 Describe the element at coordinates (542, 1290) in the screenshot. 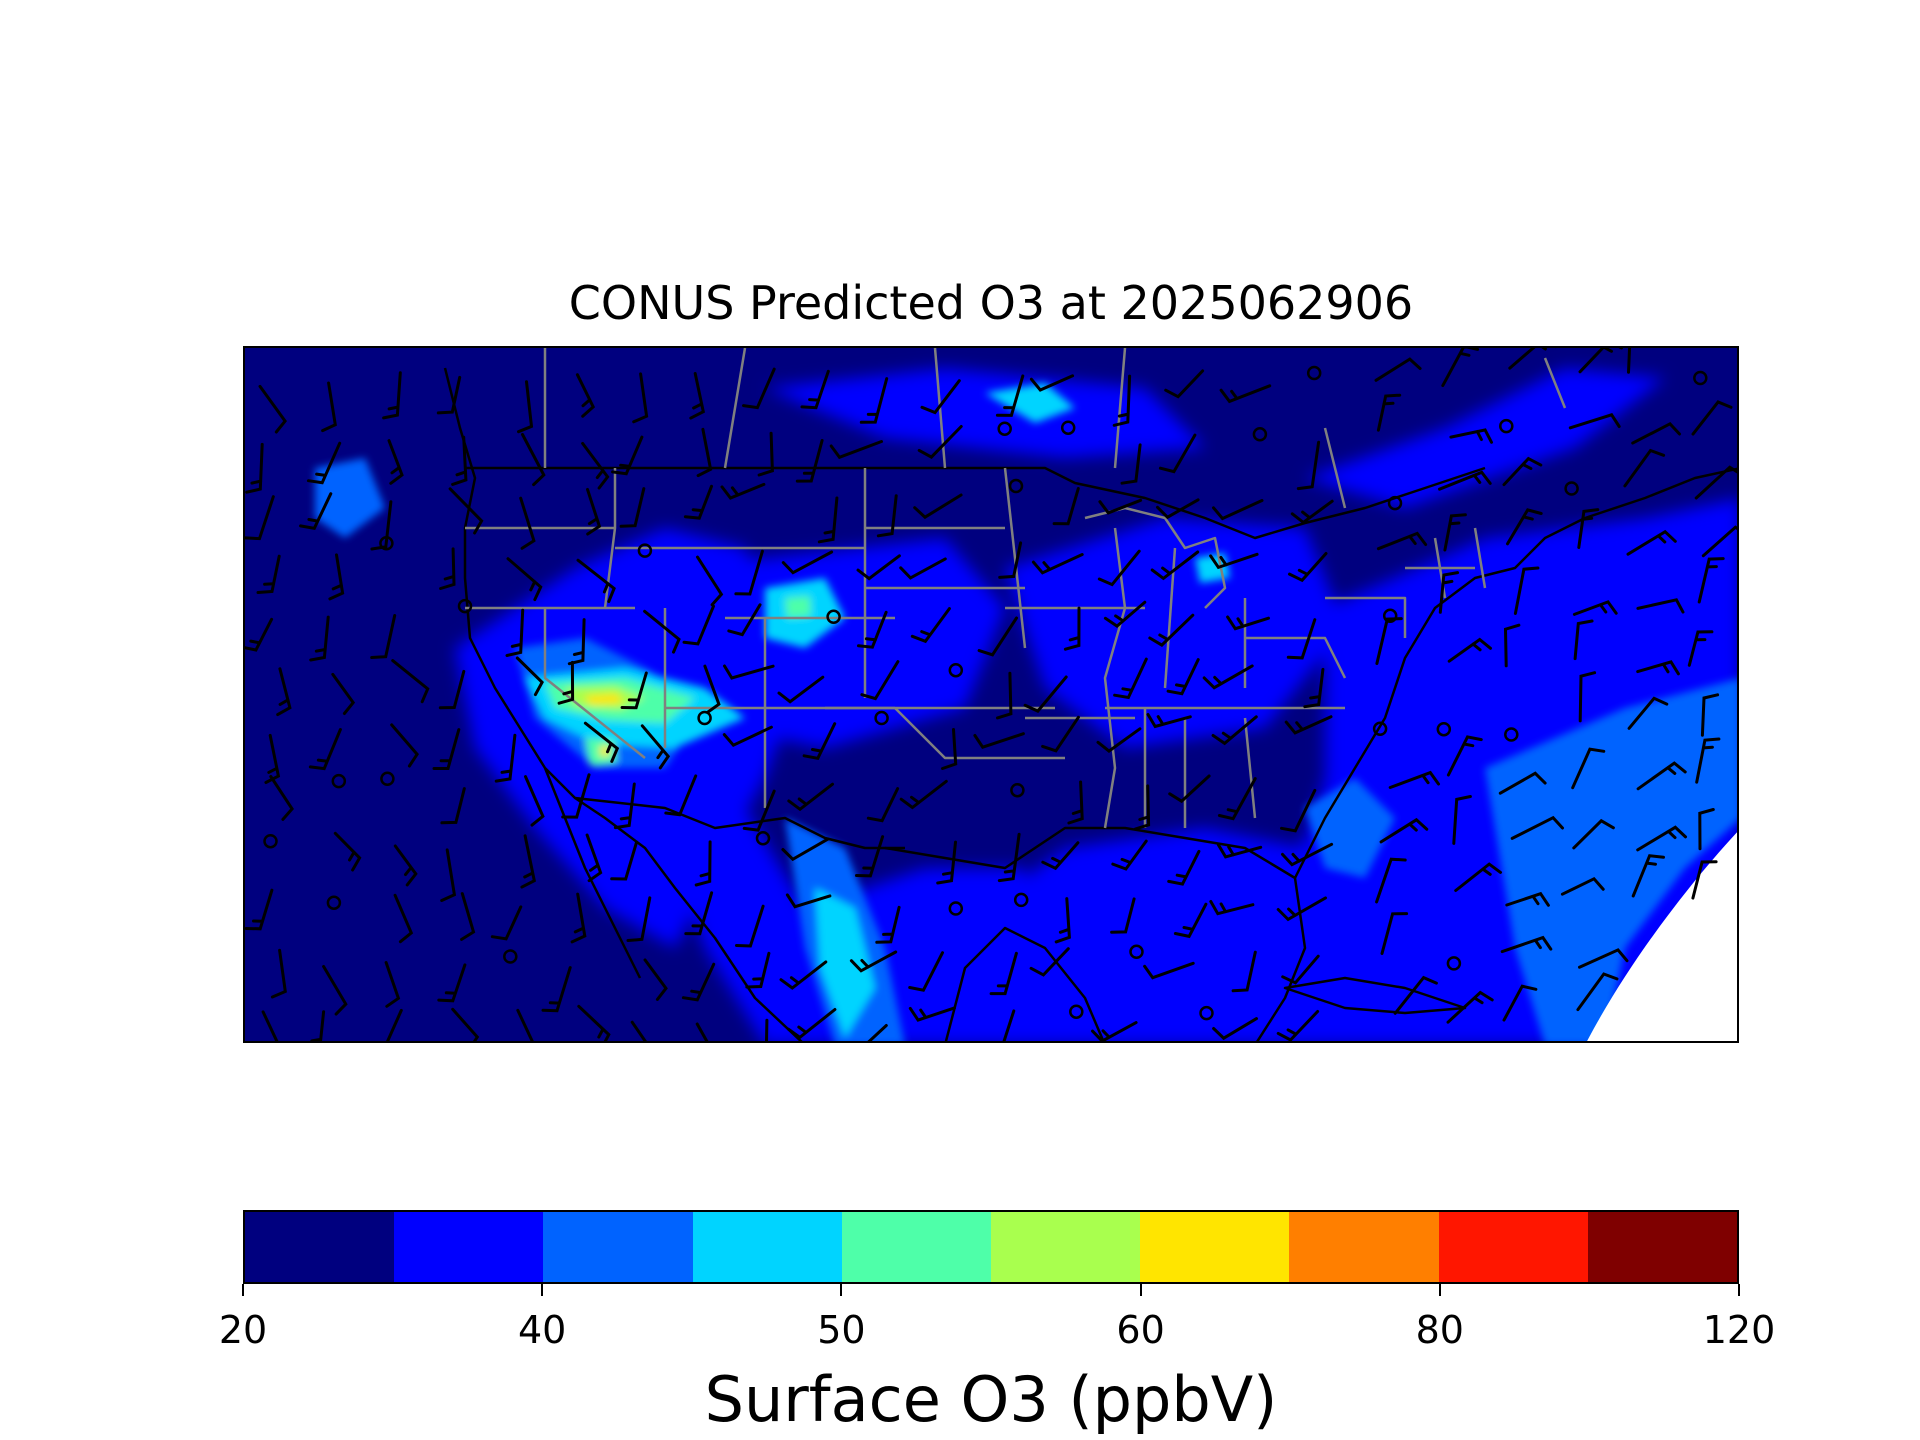

I see `colorbar-tick` at that location.